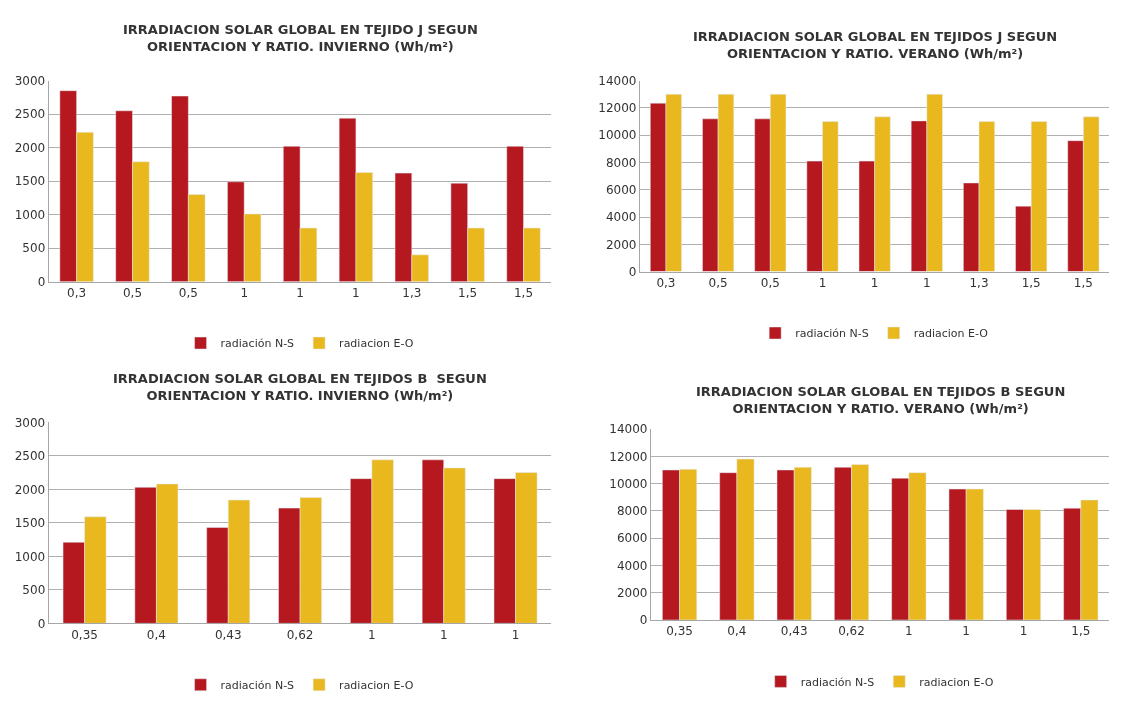 Image resolution: width=1125 pixels, height=709 pixels. I want to click on chart-title: IRRADIACION SOLAR GLOBAL EN TEJIDO J SEGUN ORIENTACION Y RATIO. INVIERNO (Wh/m²), so click(300, 38).